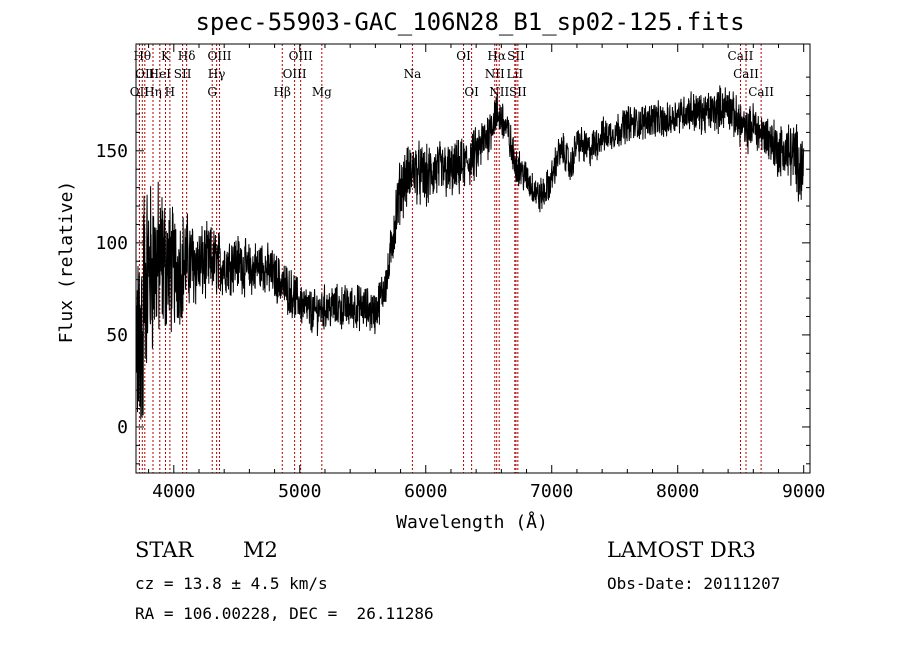 The width and height of the screenshot is (900, 649). What do you see at coordinates (472, 522) in the screenshot?
I see `x-axis-label: Wavelength (Å)` at bounding box center [472, 522].